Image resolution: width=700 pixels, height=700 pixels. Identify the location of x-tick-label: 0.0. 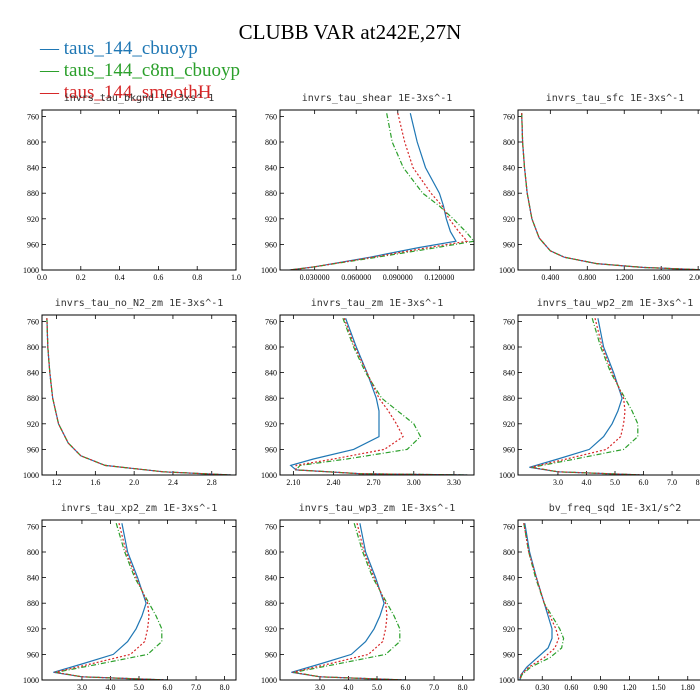
(42, 277).